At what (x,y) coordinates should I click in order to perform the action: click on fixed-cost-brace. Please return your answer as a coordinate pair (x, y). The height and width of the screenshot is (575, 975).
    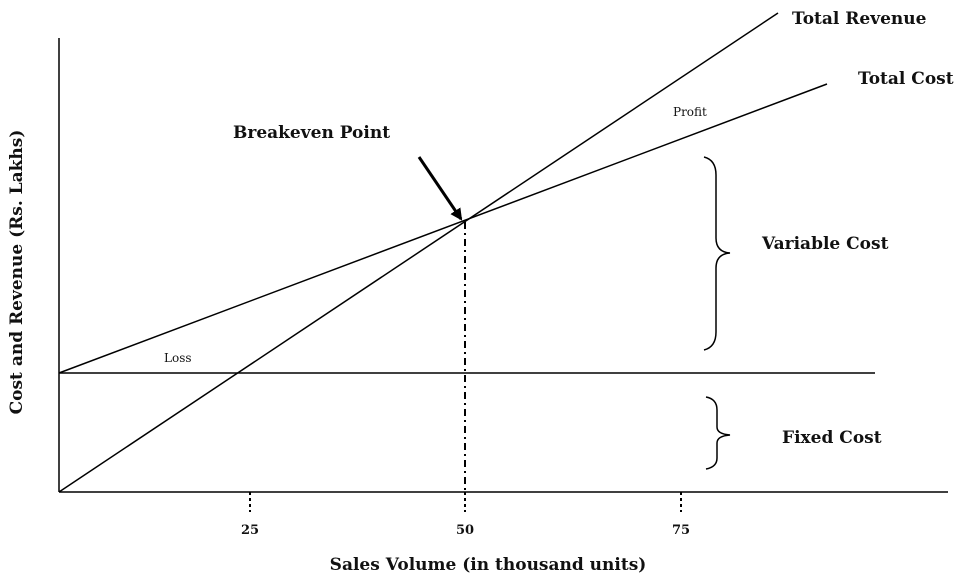
    Looking at the image, I should click on (718, 433).